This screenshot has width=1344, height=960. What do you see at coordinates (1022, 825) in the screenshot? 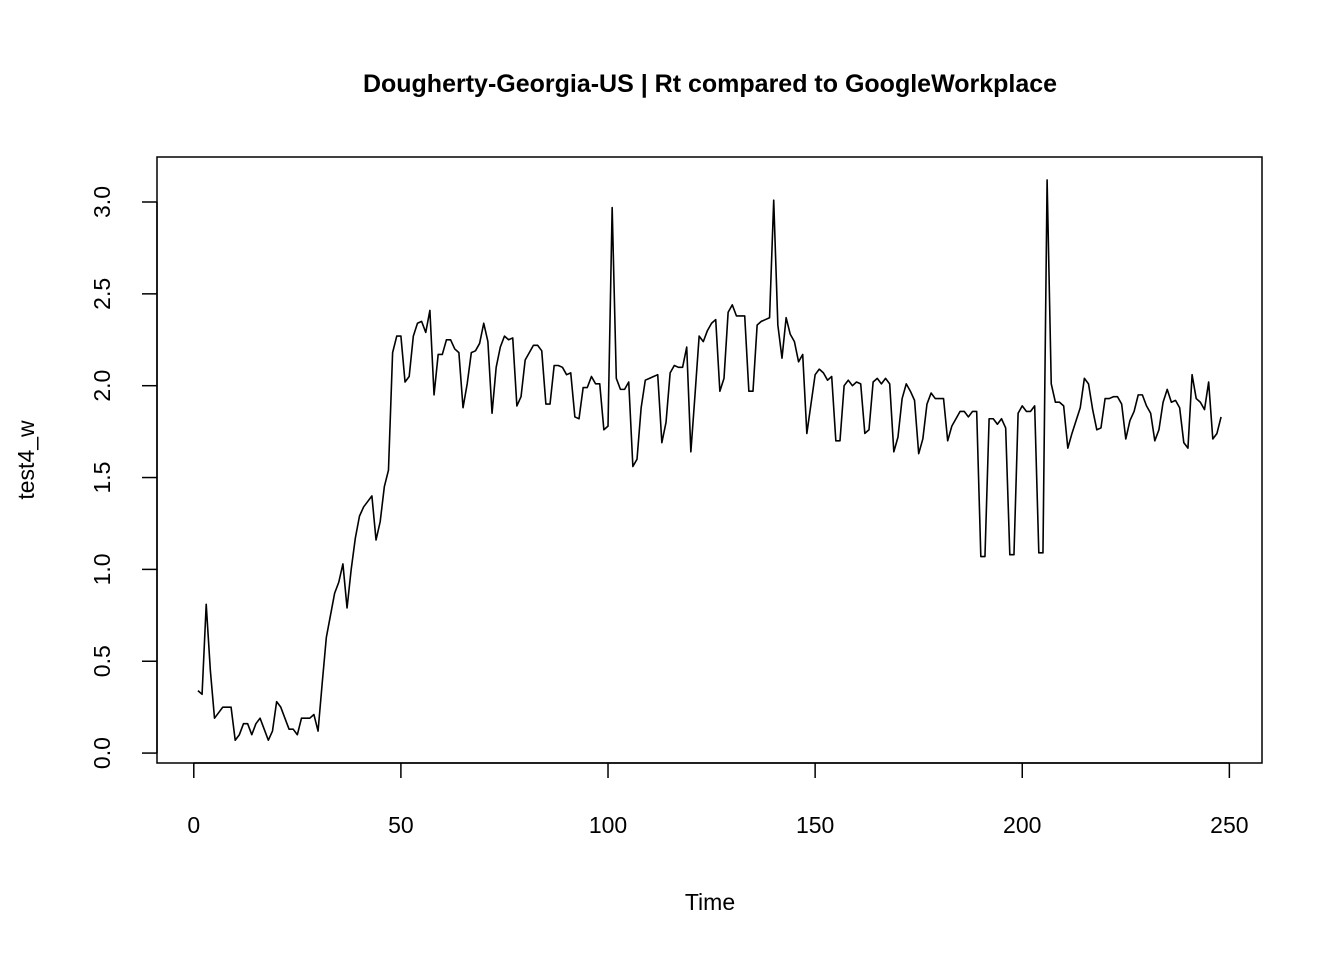
I see `x-tick-label: 200` at bounding box center [1022, 825].